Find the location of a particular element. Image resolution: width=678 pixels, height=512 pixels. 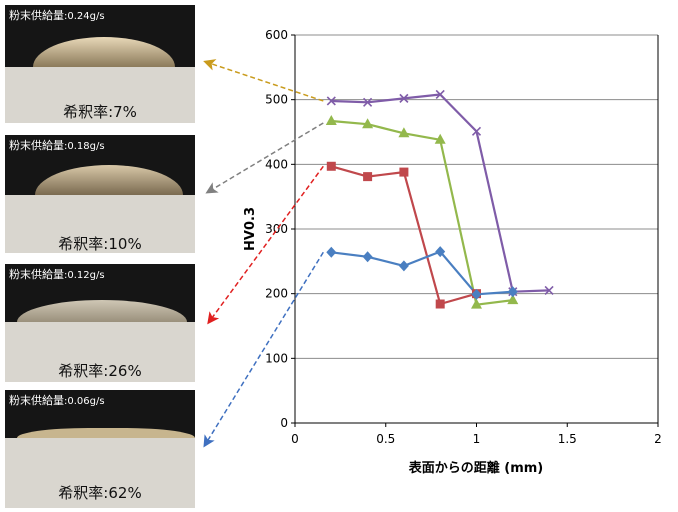

x-axis-label: 表面からの距離 (mm) is located at coordinates (476, 468).